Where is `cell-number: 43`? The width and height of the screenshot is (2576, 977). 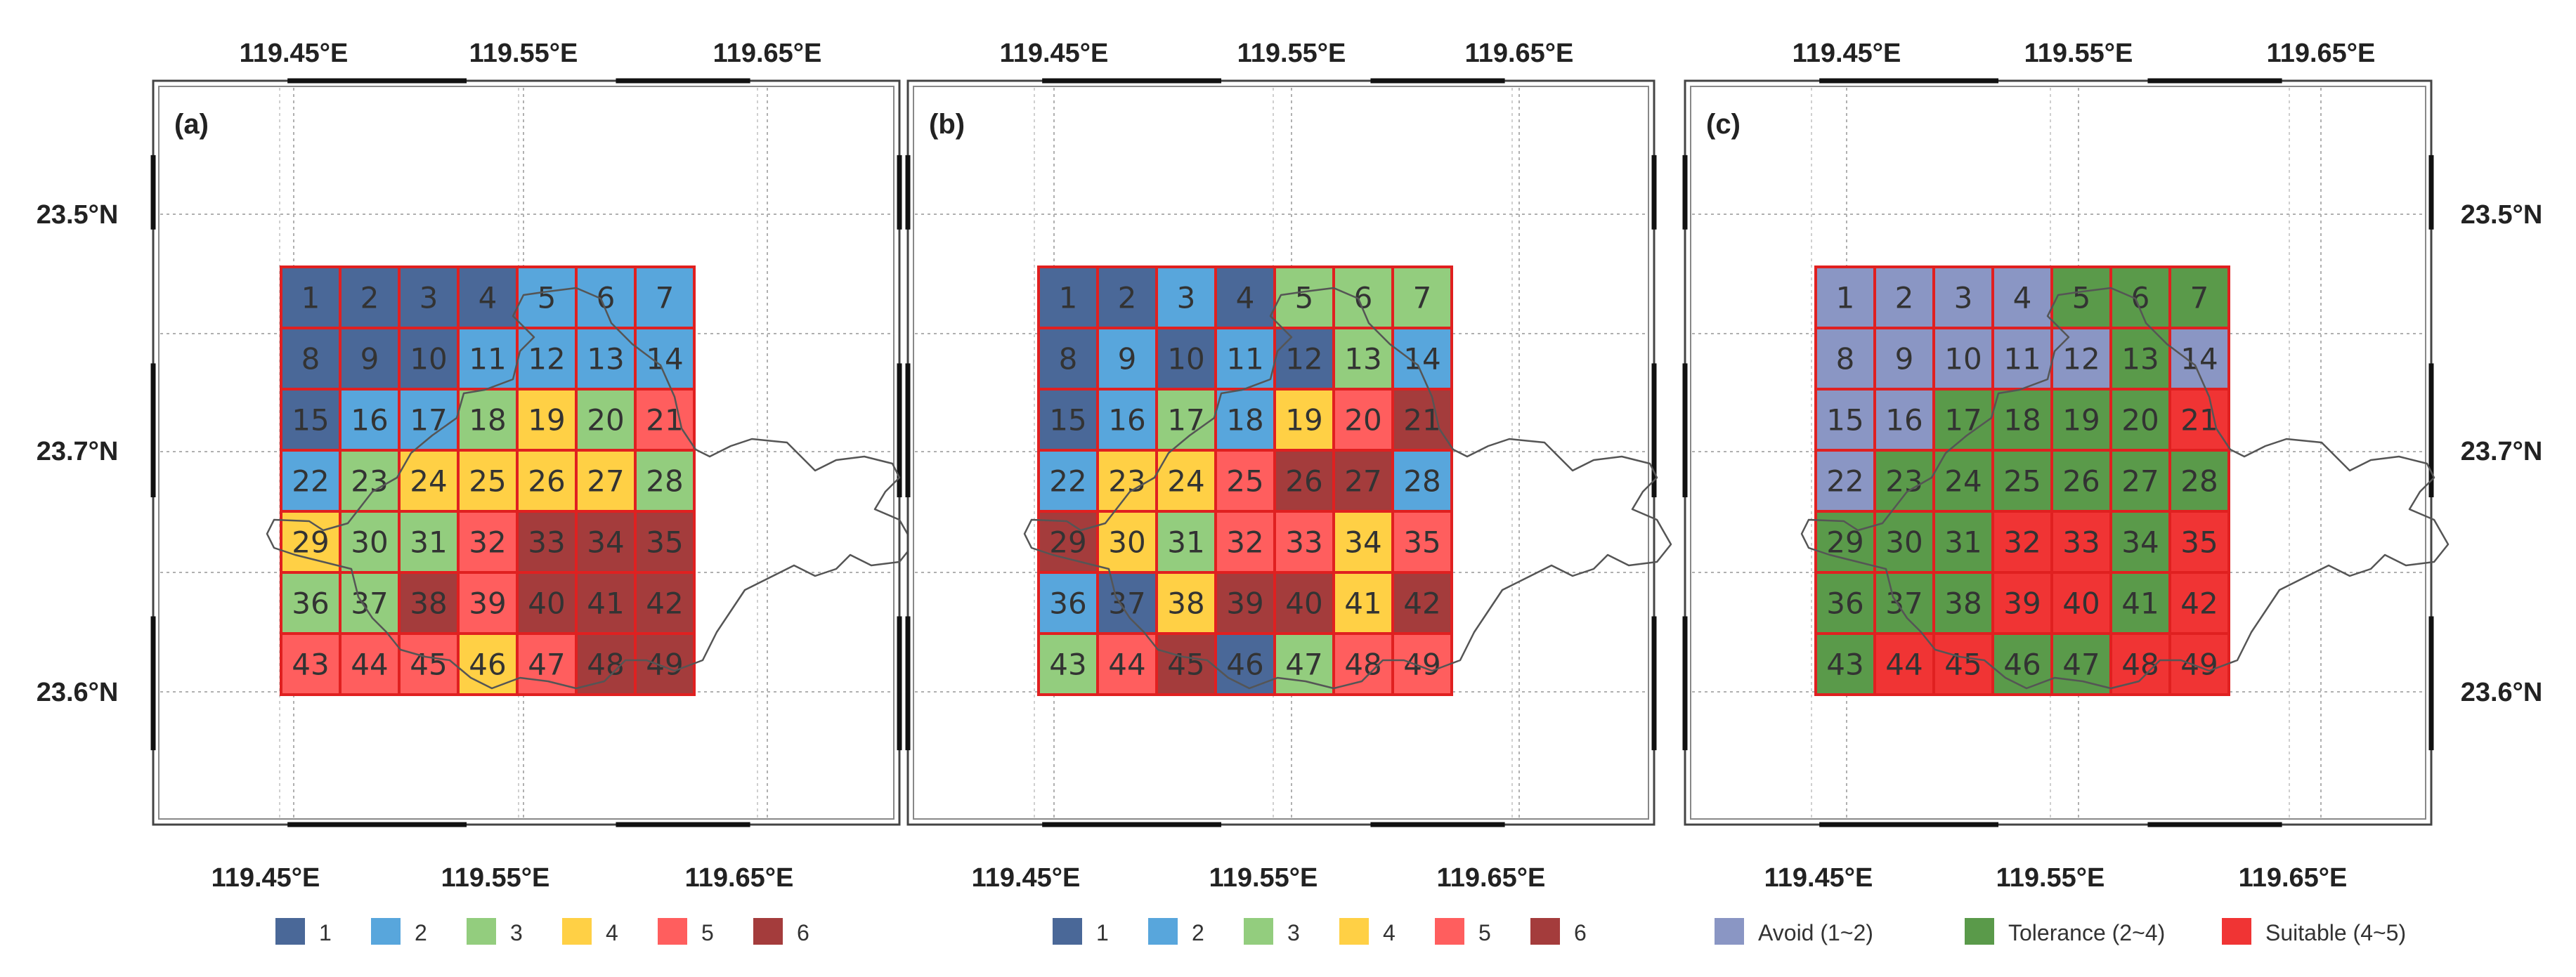
cell-number: 43 is located at coordinates (1844, 665).